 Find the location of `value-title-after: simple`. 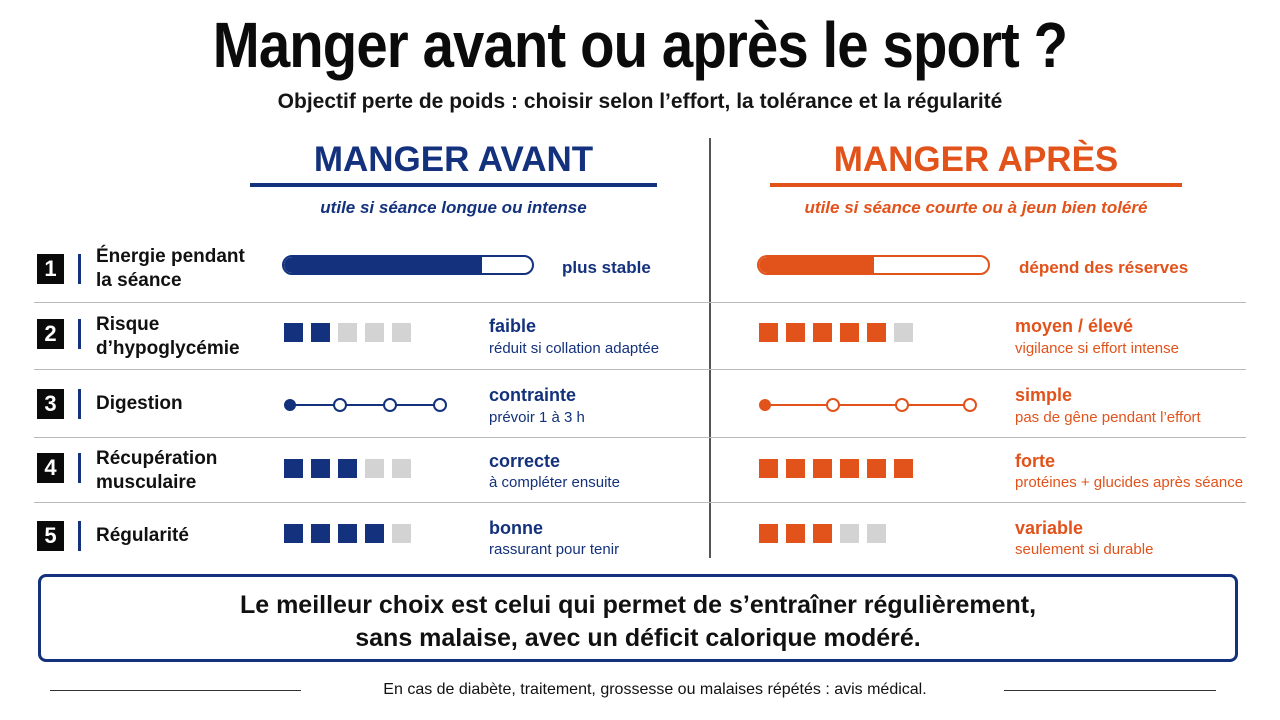

value-title-after: simple is located at coordinates (1044, 395).